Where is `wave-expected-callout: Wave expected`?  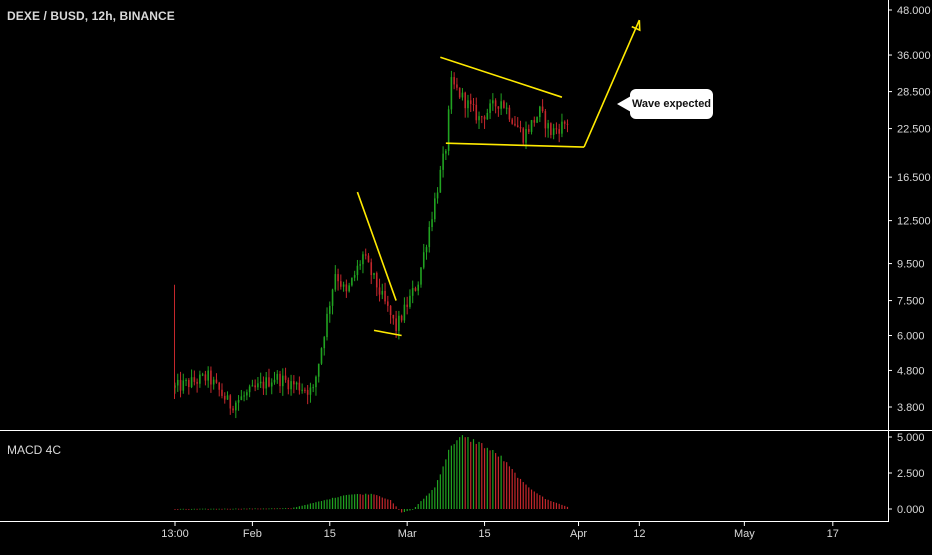
wave-expected-callout: Wave expected is located at coordinates (671, 104).